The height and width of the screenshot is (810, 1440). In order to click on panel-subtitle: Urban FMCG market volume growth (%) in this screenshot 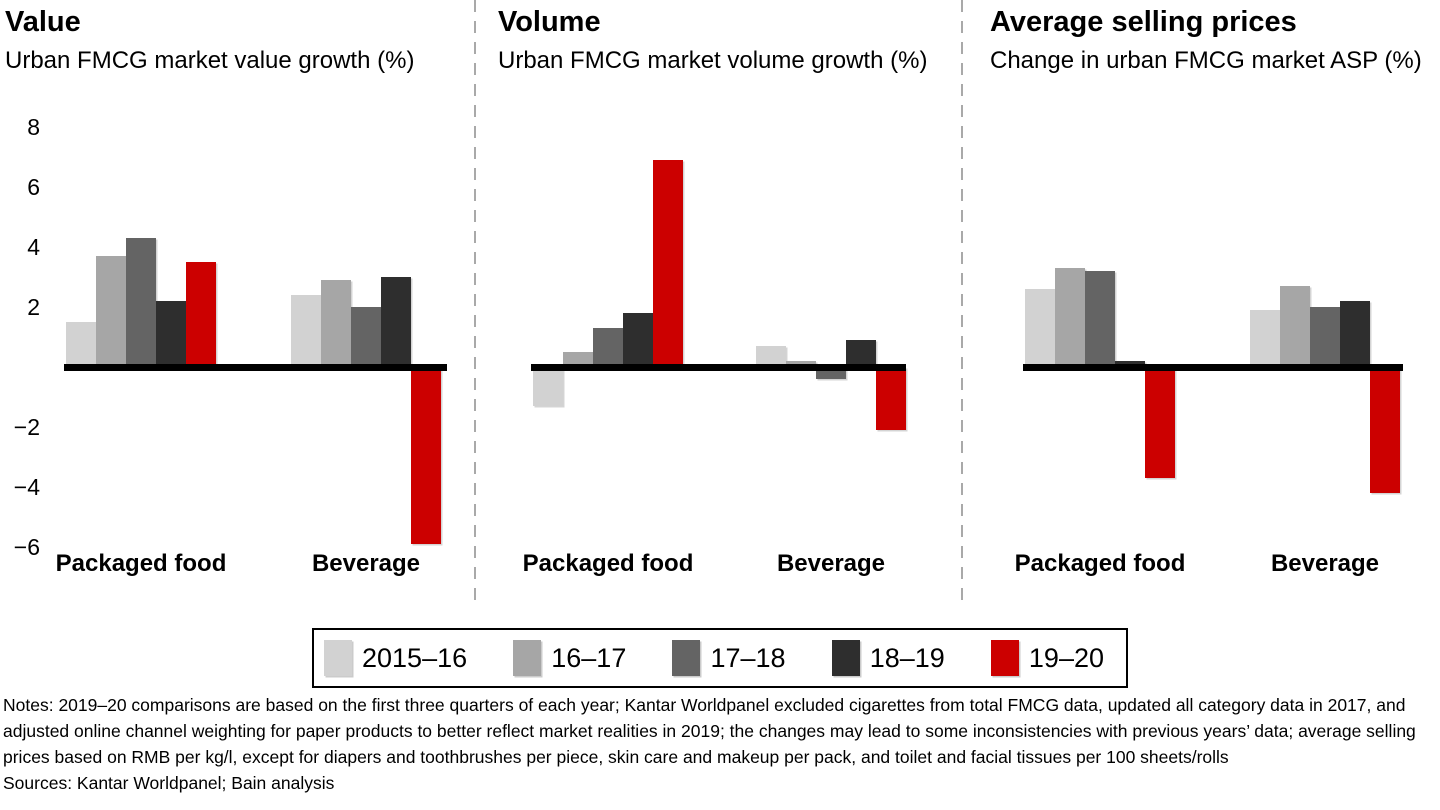, I will do `click(713, 60)`.